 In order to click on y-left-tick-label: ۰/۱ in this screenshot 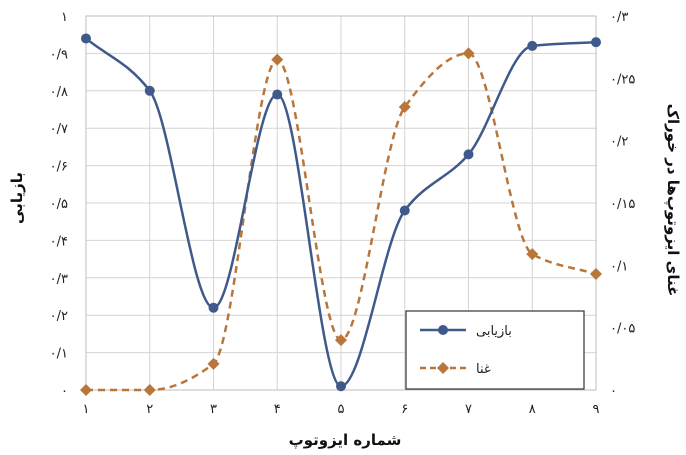, I will do `click(59, 354)`.